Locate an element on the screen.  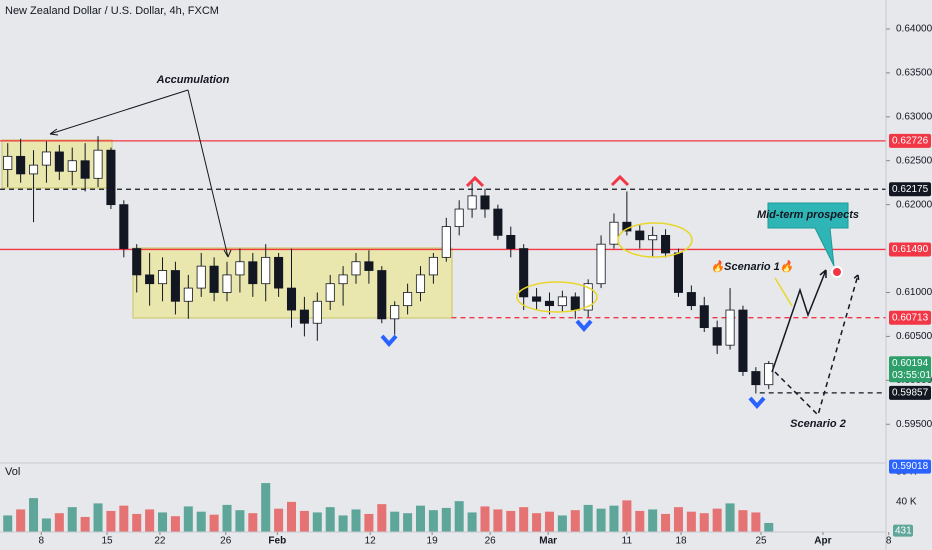
annotation: Mid-term prospects is located at coordinates (808, 215).